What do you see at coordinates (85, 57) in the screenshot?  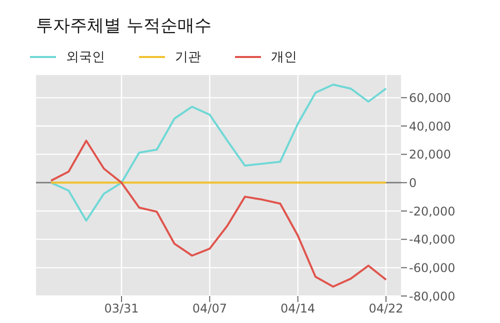 I see `legend-label: 외국인` at bounding box center [85, 57].